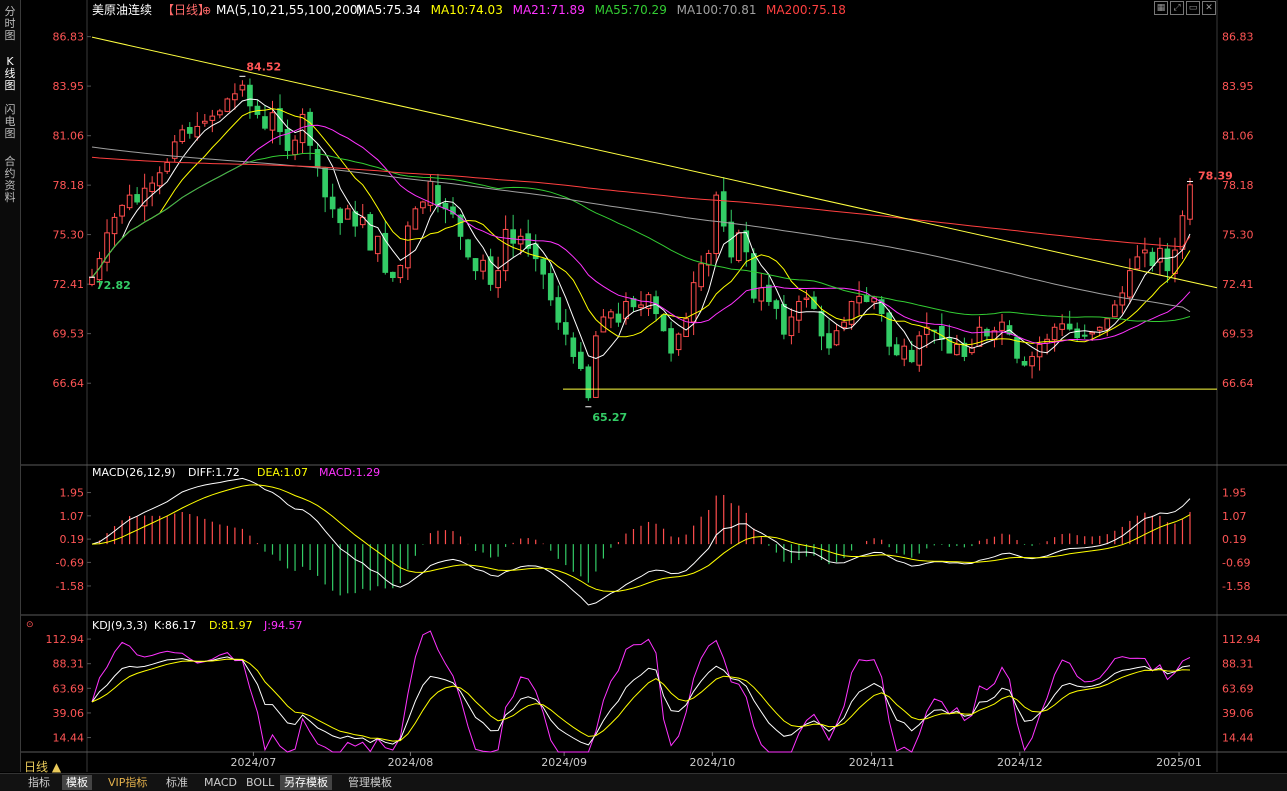 The height and width of the screenshot is (791, 1287). What do you see at coordinates (564, 762) in the screenshot?
I see `x-tick-label: 2024/09` at bounding box center [564, 762].